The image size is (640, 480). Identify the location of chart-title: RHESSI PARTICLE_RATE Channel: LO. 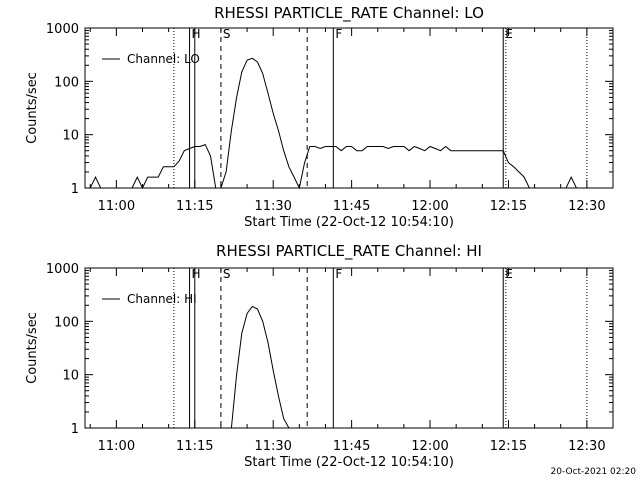
(349, 13).